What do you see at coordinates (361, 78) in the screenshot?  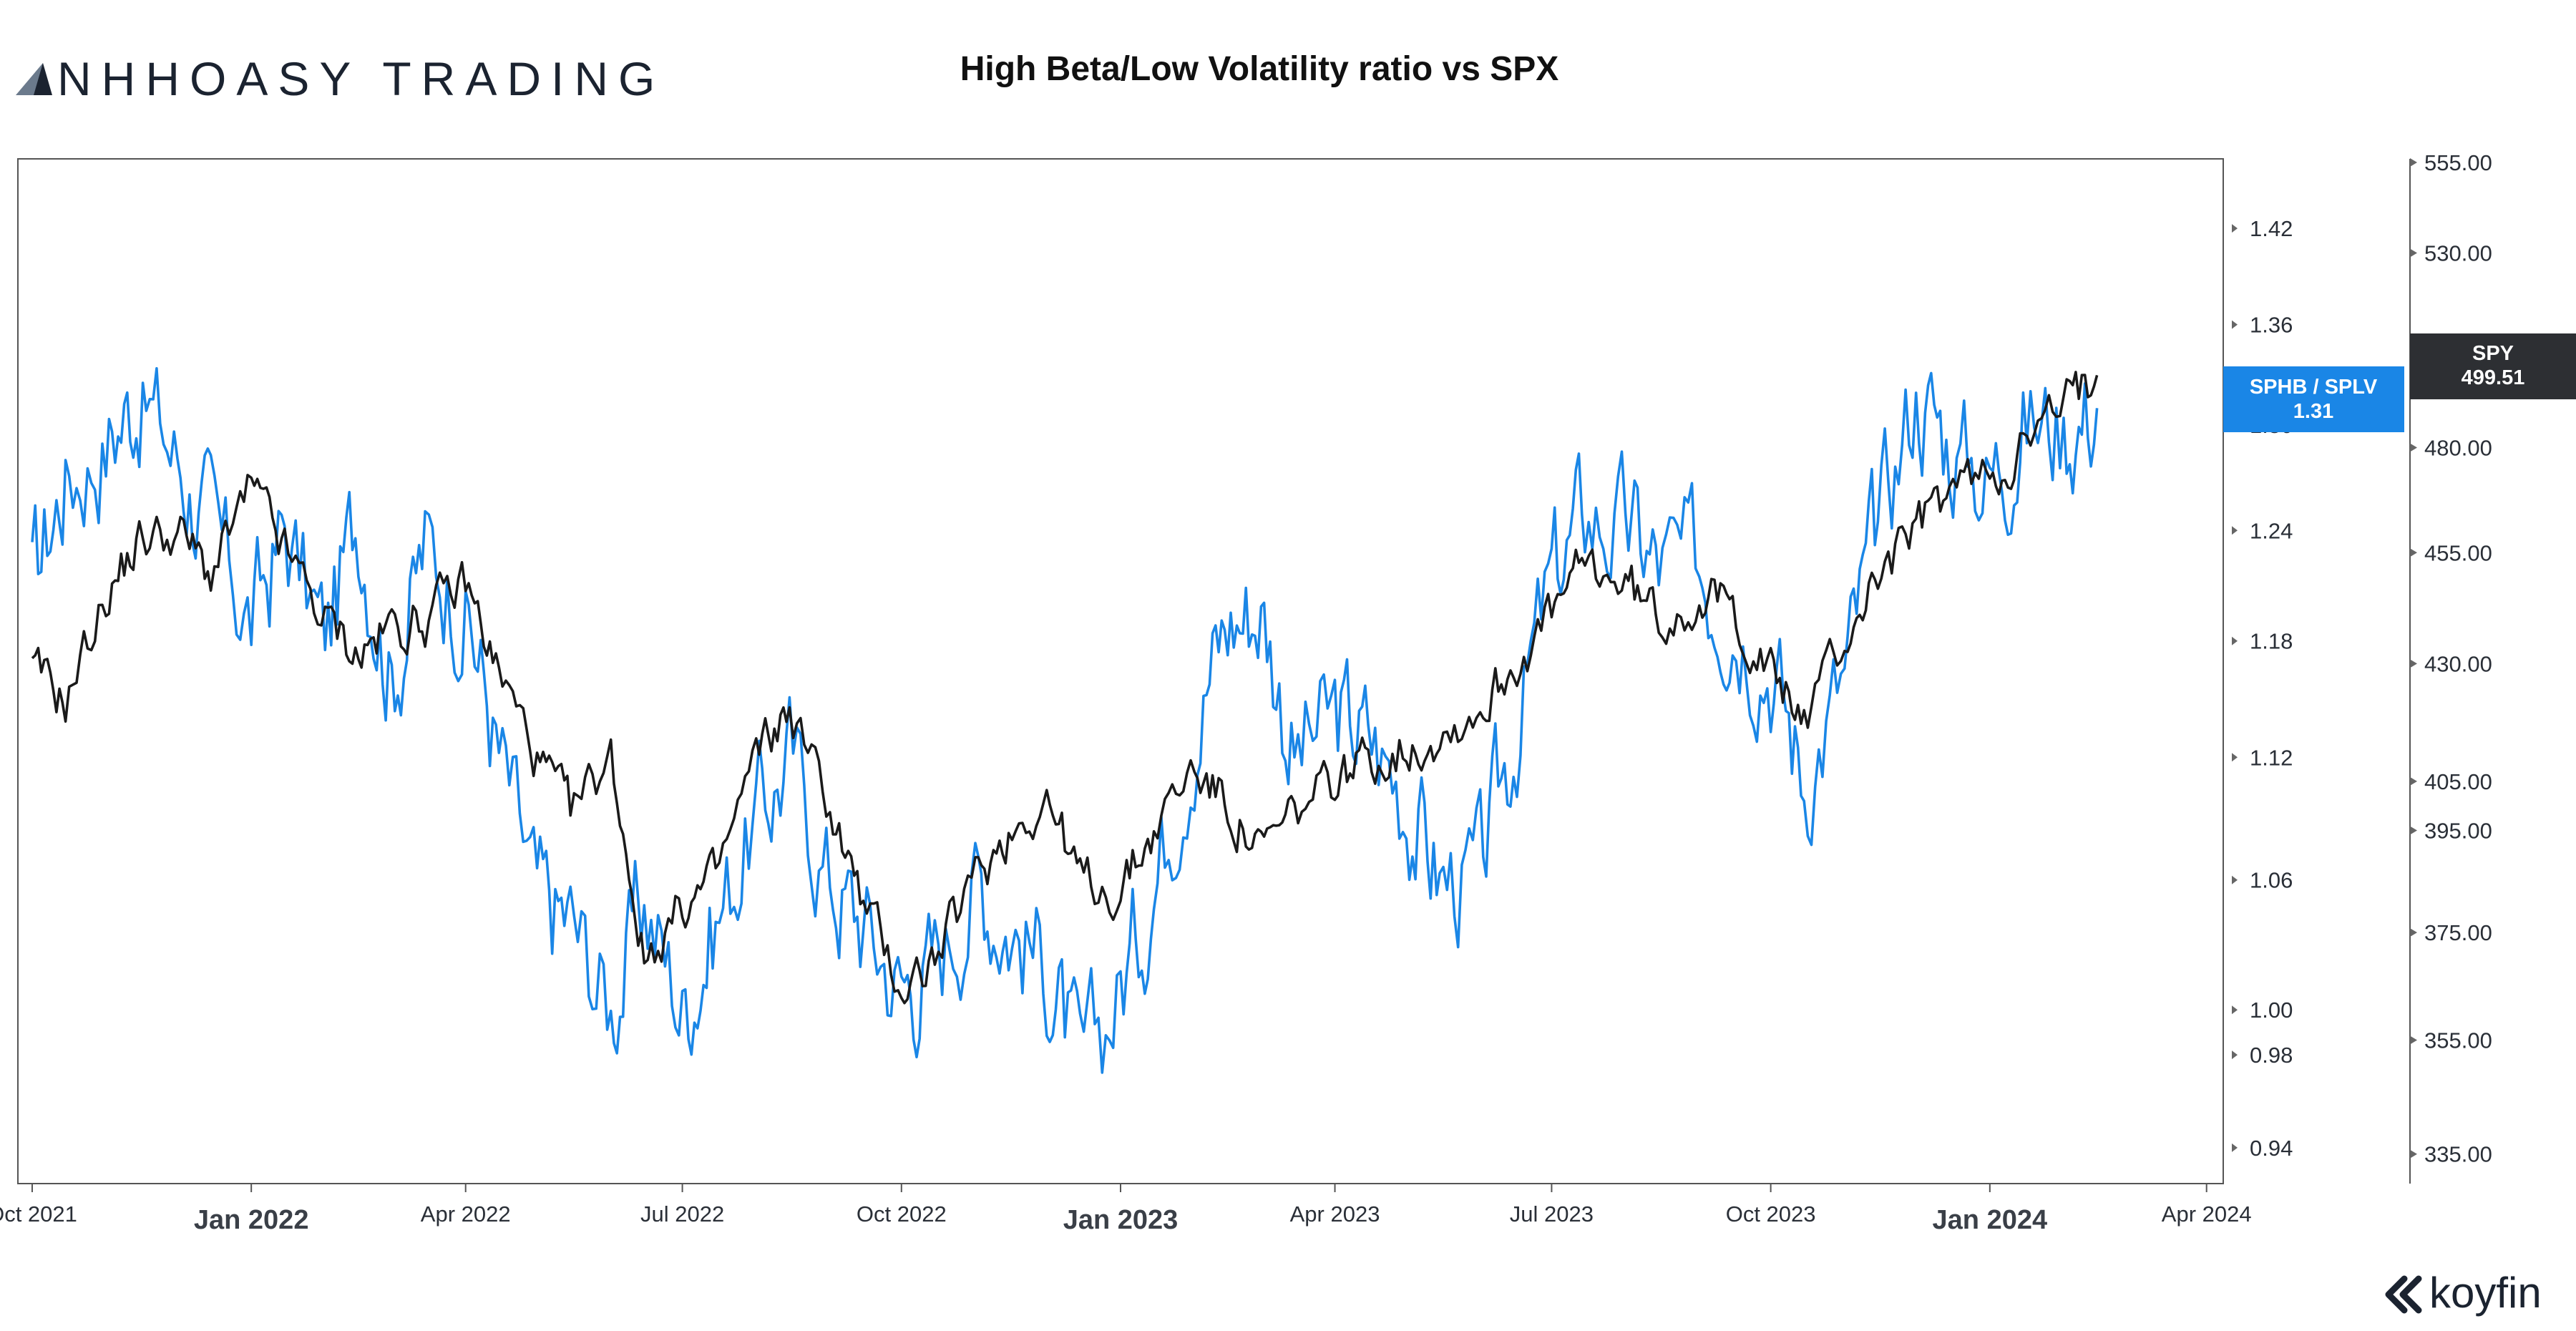 I see `brand-name: NHHOASY TRADING` at bounding box center [361, 78].